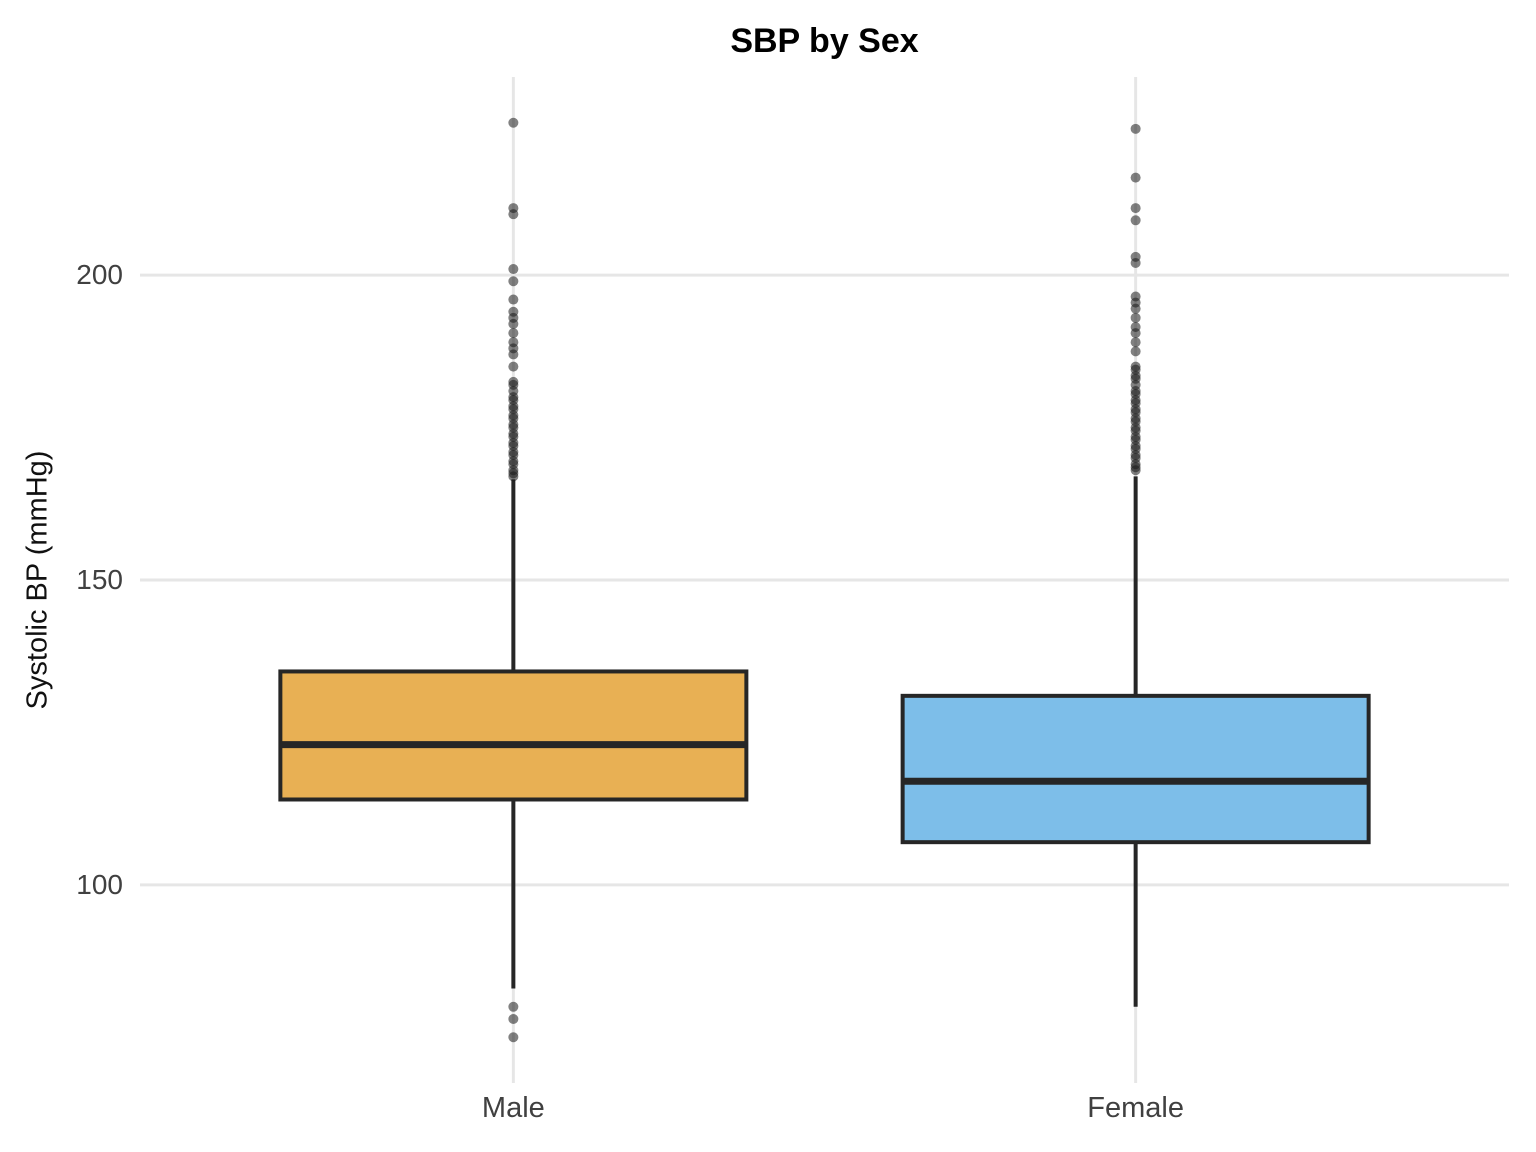 This screenshot has height=1152, width=1536. What do you see at coordinates (99, 579) in the screenshot?
I see `y-tick-label-150: 150` at bounding box center [99, 579].